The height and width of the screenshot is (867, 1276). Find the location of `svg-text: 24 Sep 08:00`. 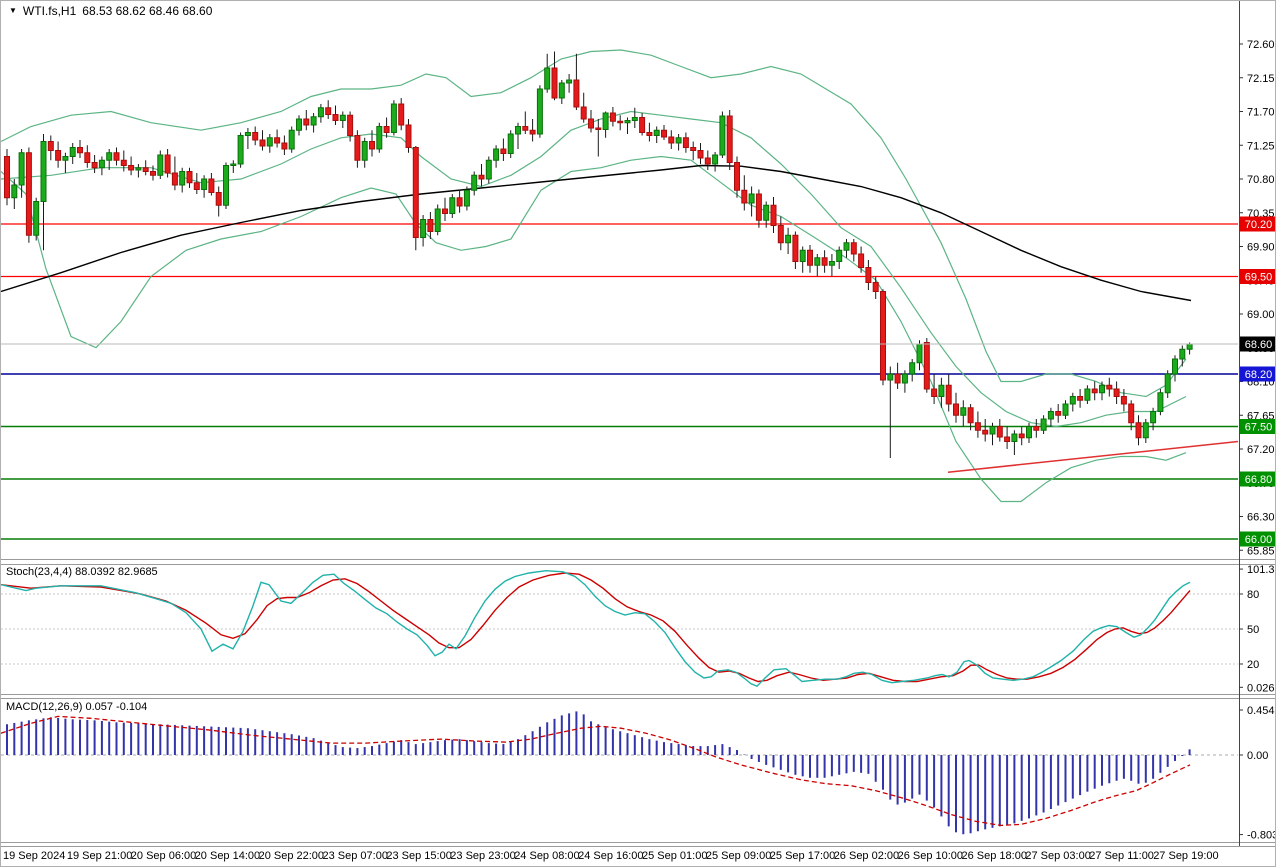

svg-text: 24 Sep 08:00 is located at coordinates (546, 856).